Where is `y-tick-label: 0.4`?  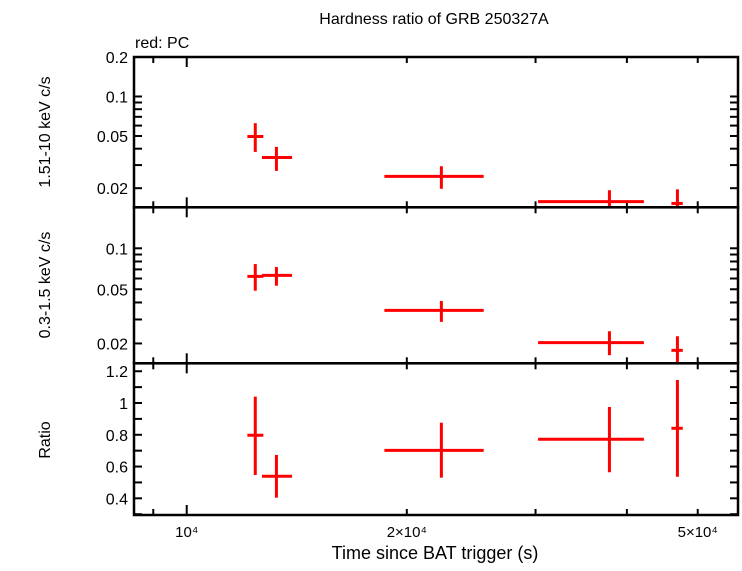
y-tick-label: 0.4 is located at coordinates (117, 499).